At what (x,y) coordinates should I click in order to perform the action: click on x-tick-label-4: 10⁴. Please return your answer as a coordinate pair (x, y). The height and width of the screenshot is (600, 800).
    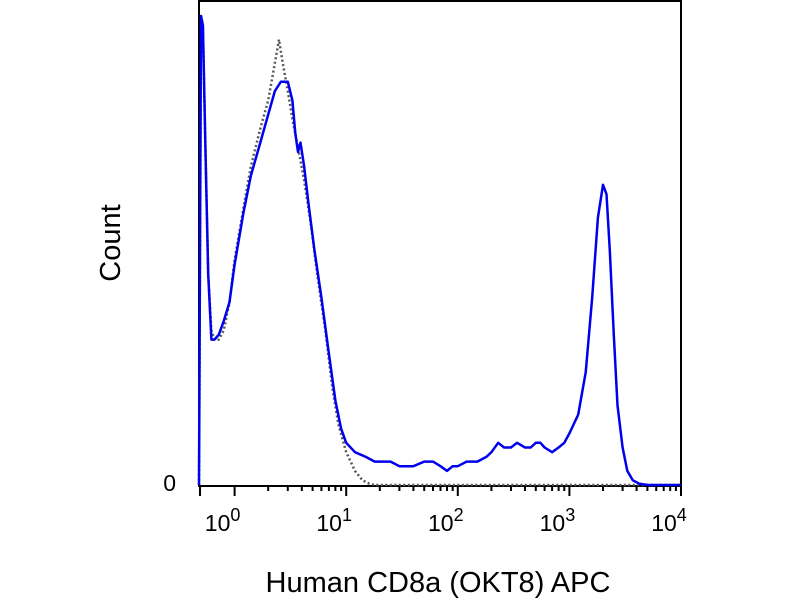
    Looking at the image, I should click on (669, 520).